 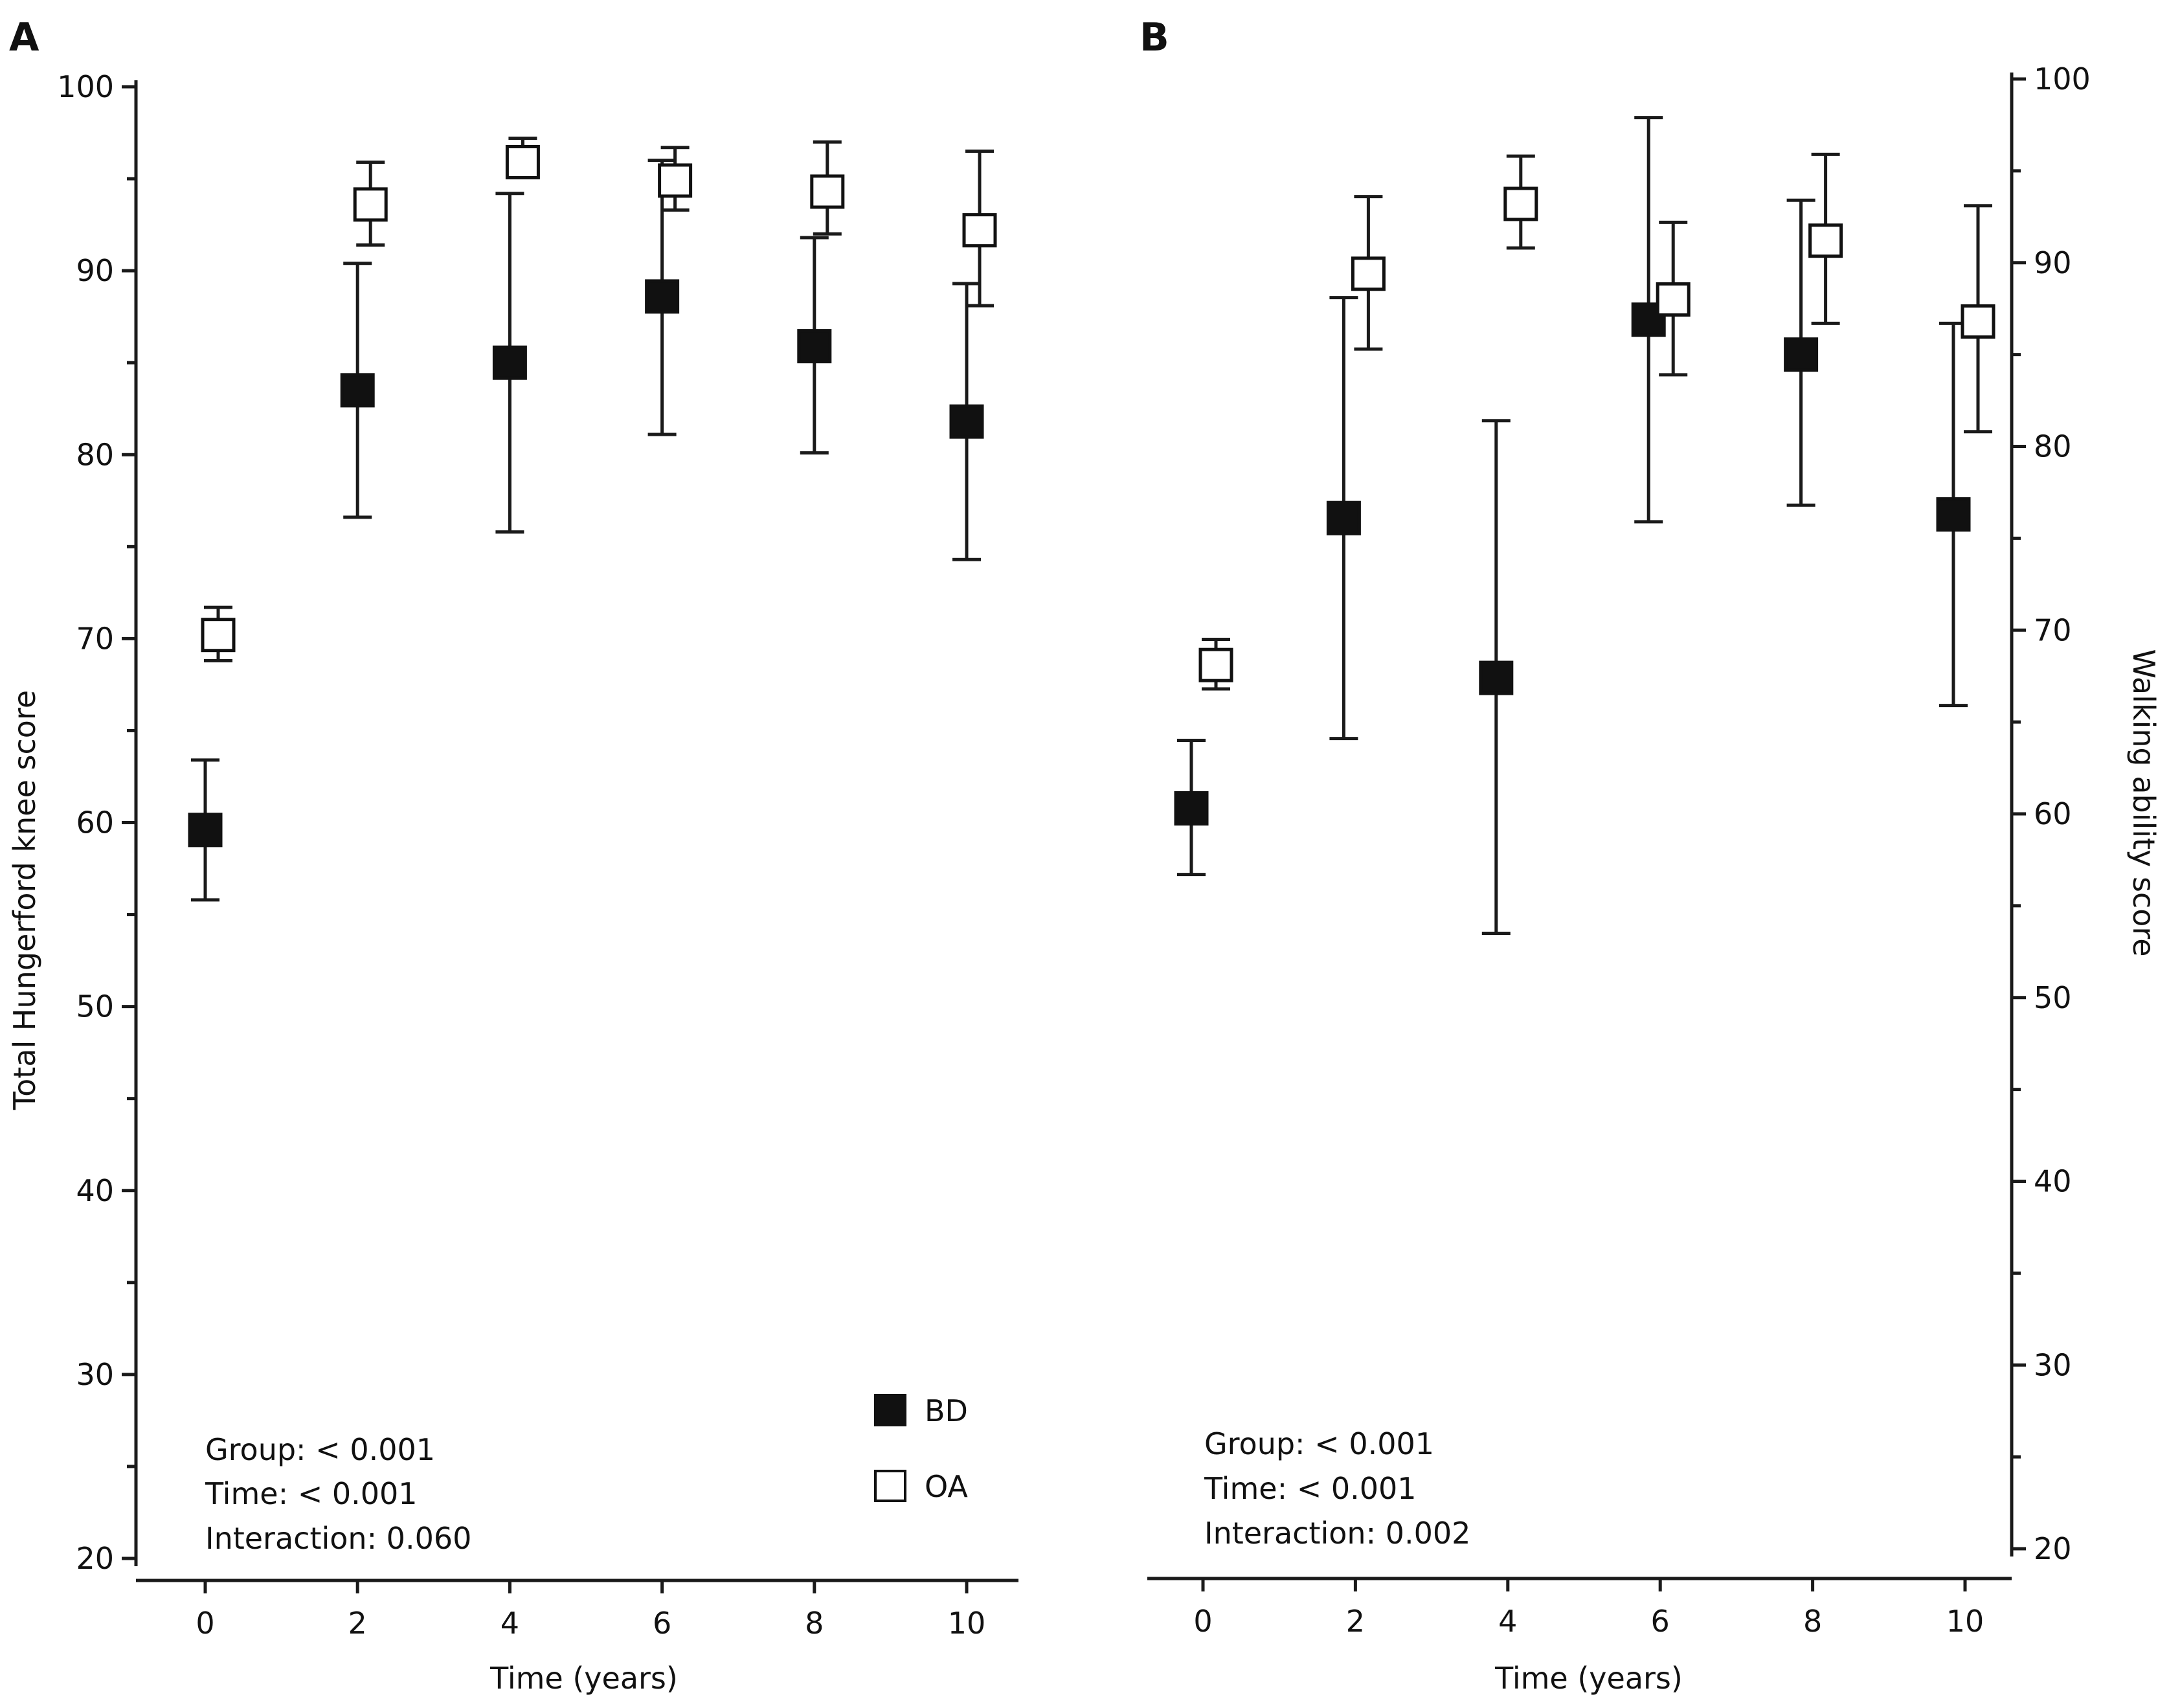 I want to click on panel-b-x-axis-title: Time (years), so click(x=1588, y=1679).